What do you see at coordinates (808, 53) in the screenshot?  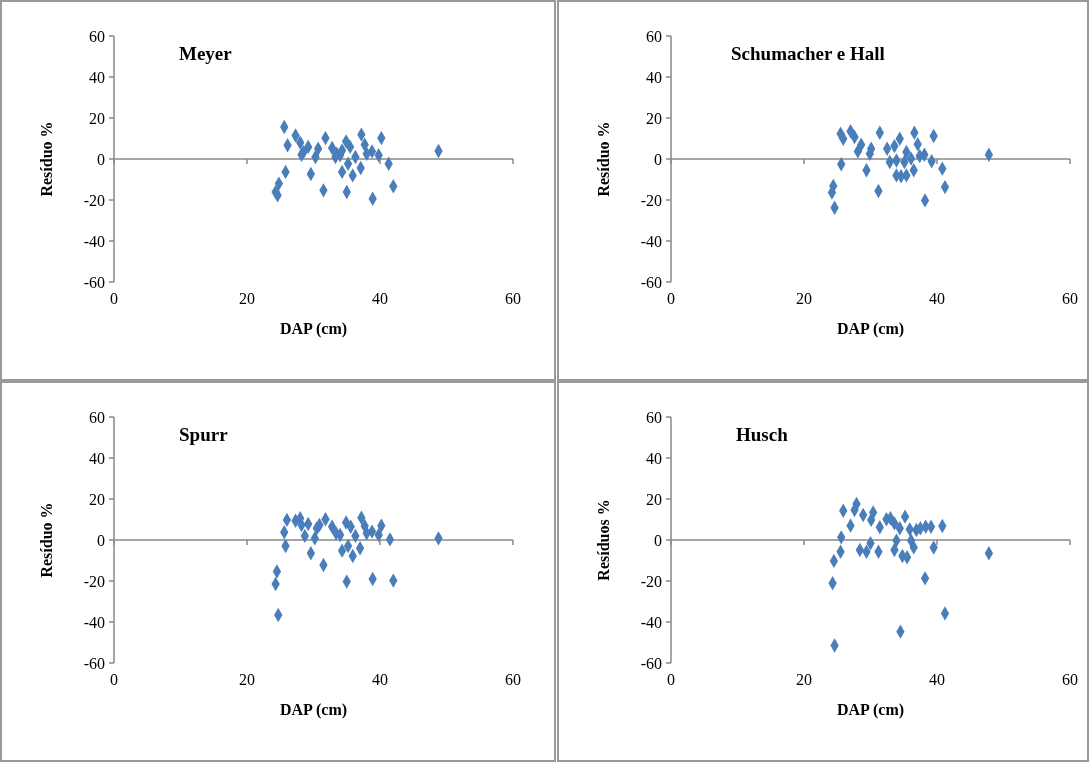 I see `chart-title: Schumacher e Hall` at bounding box center [808, 53].